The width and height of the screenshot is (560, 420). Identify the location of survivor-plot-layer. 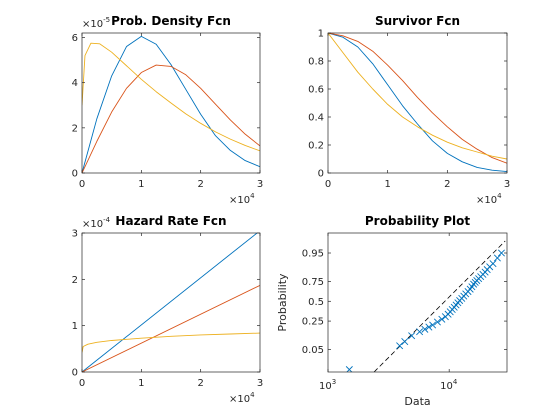
(417, 103).